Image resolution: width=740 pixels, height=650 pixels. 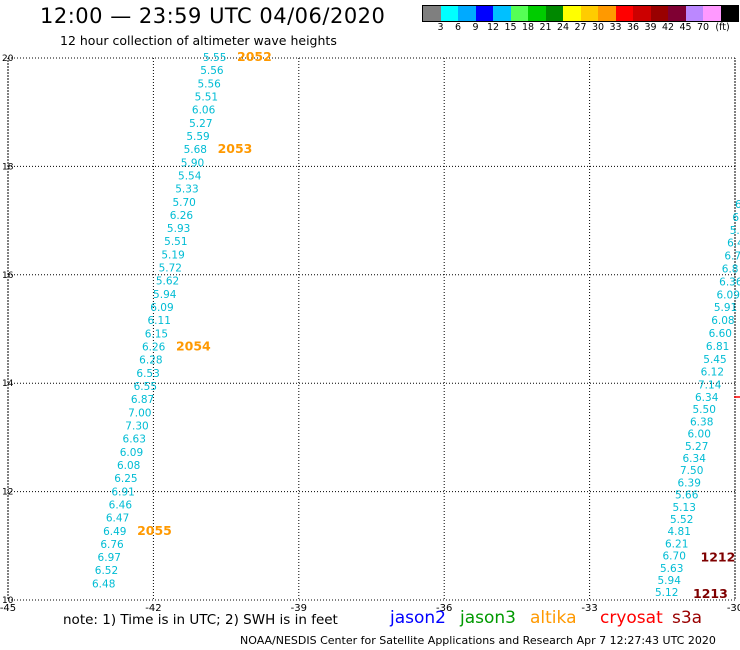 What do you see at coordinates (150, 361) in the screenshot?
I see `swh-value: 6.28` at bounding box center [150, 361].